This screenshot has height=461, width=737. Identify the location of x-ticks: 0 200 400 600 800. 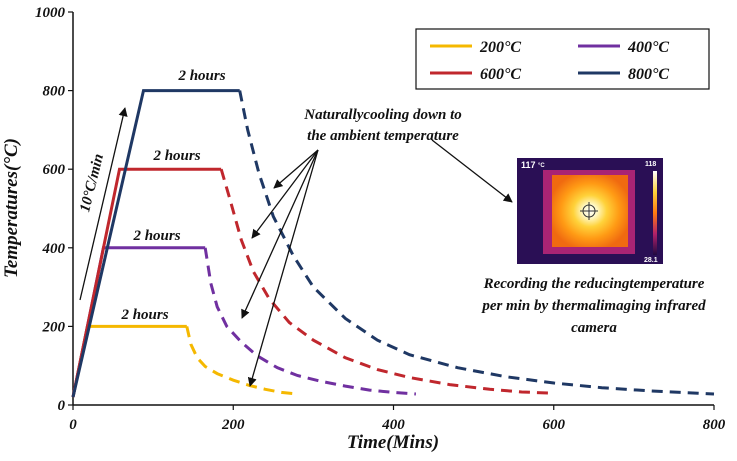
(397, 419).